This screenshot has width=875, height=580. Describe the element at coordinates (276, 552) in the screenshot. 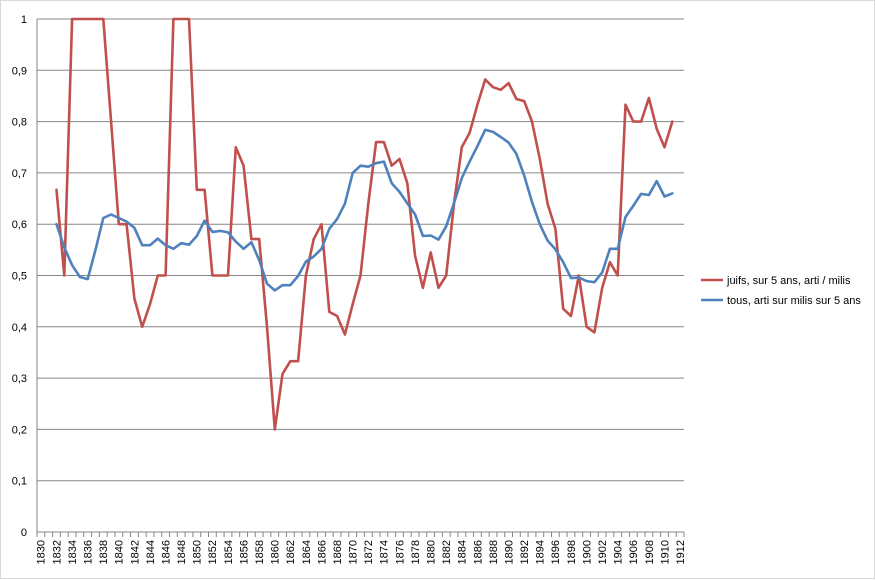

I see `x-tick-label: 1860` at that location.